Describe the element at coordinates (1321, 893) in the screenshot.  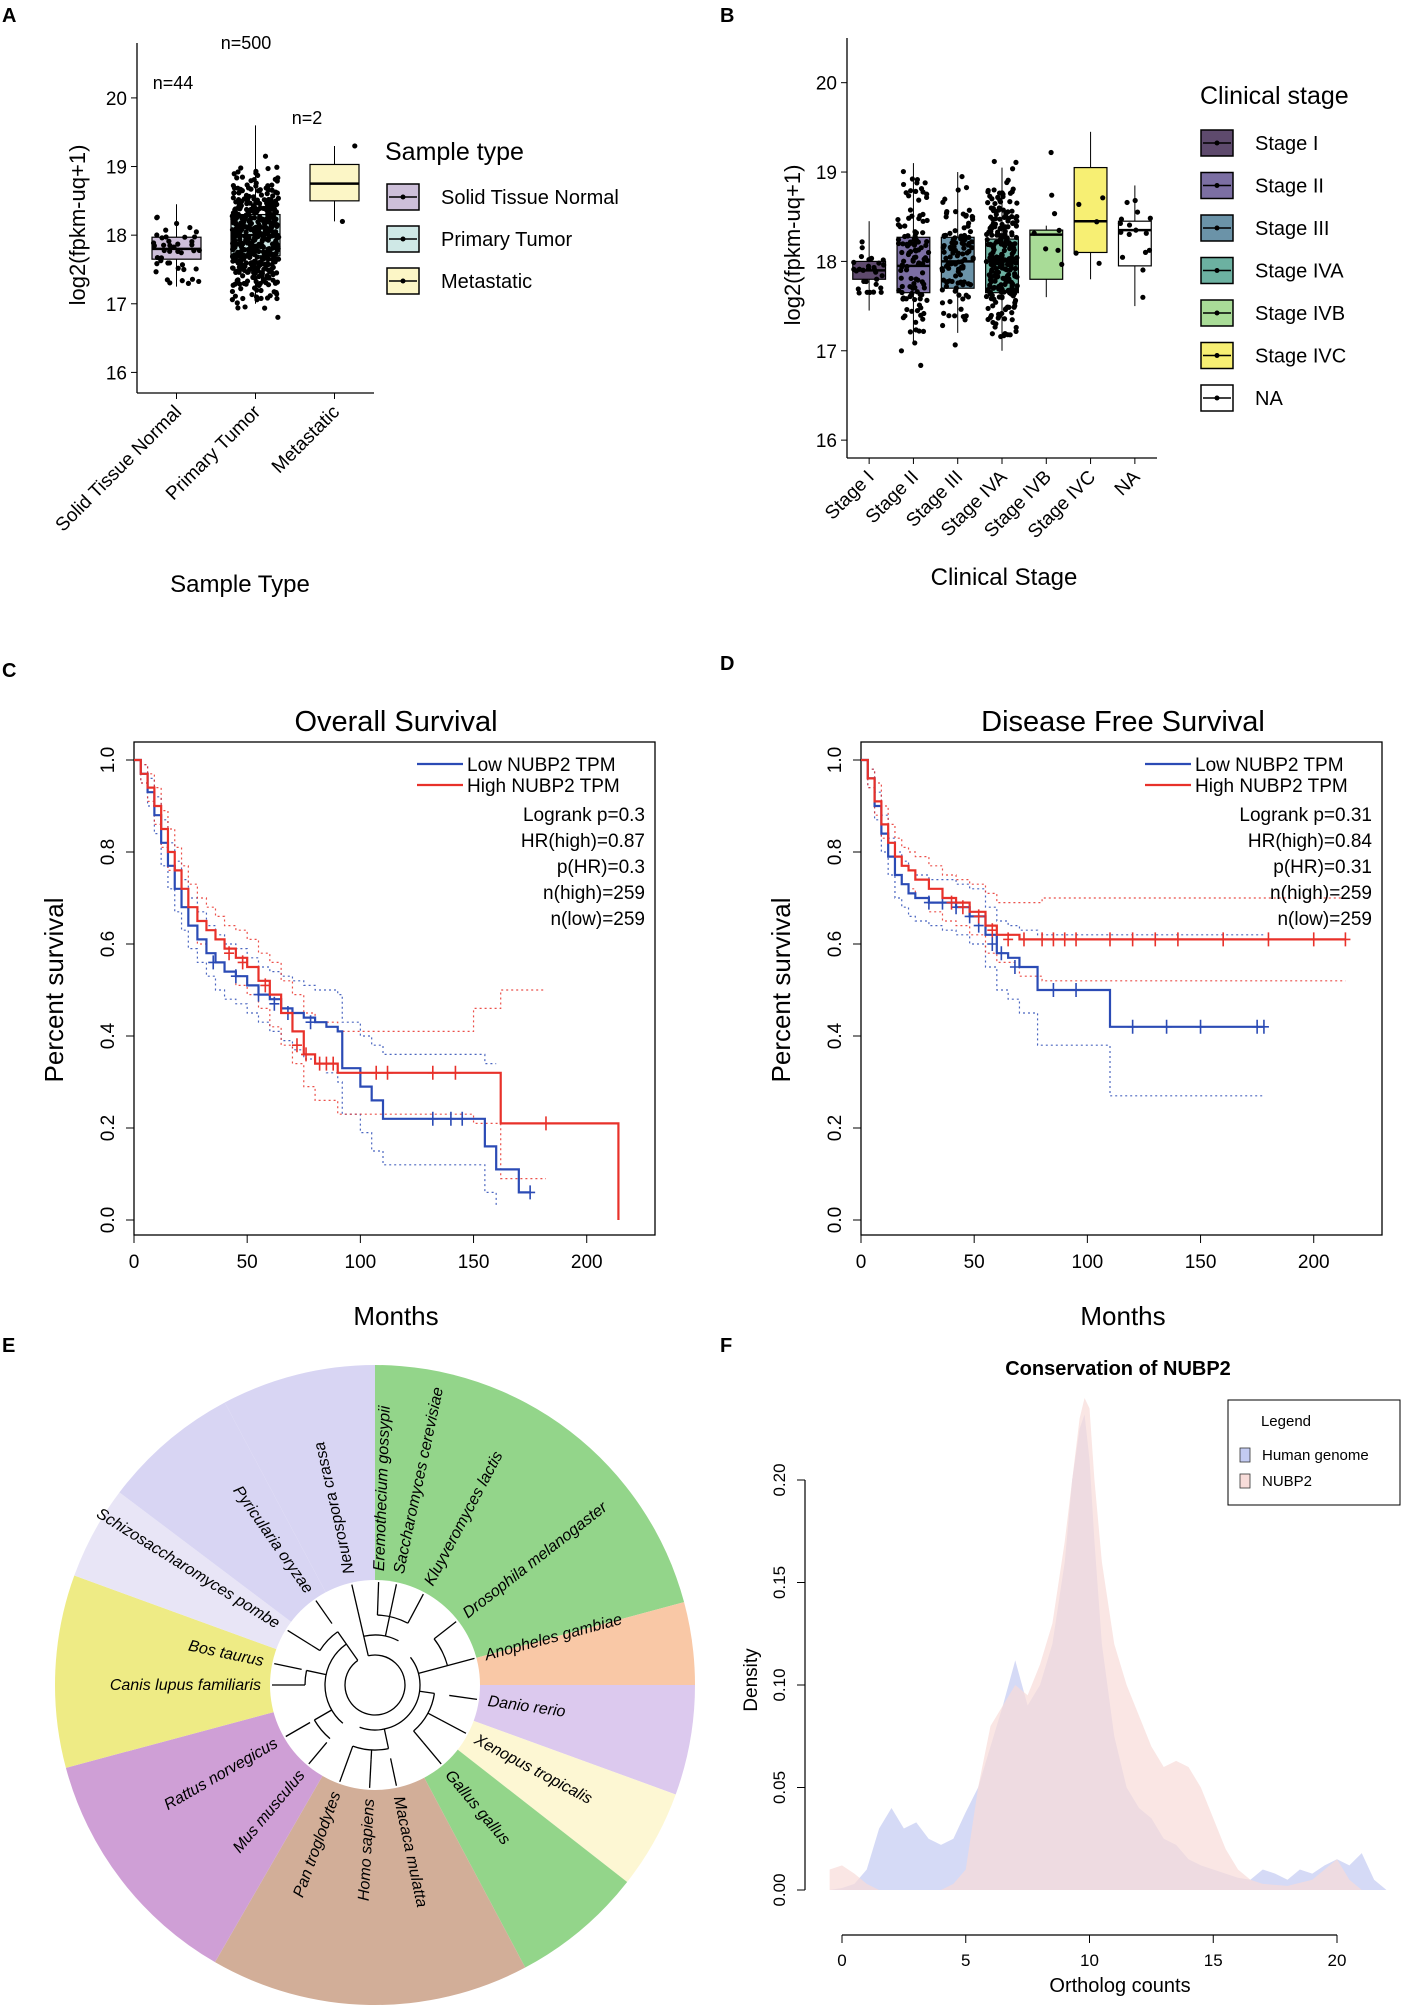
I see `stat-text: n(high)=259` at that location.